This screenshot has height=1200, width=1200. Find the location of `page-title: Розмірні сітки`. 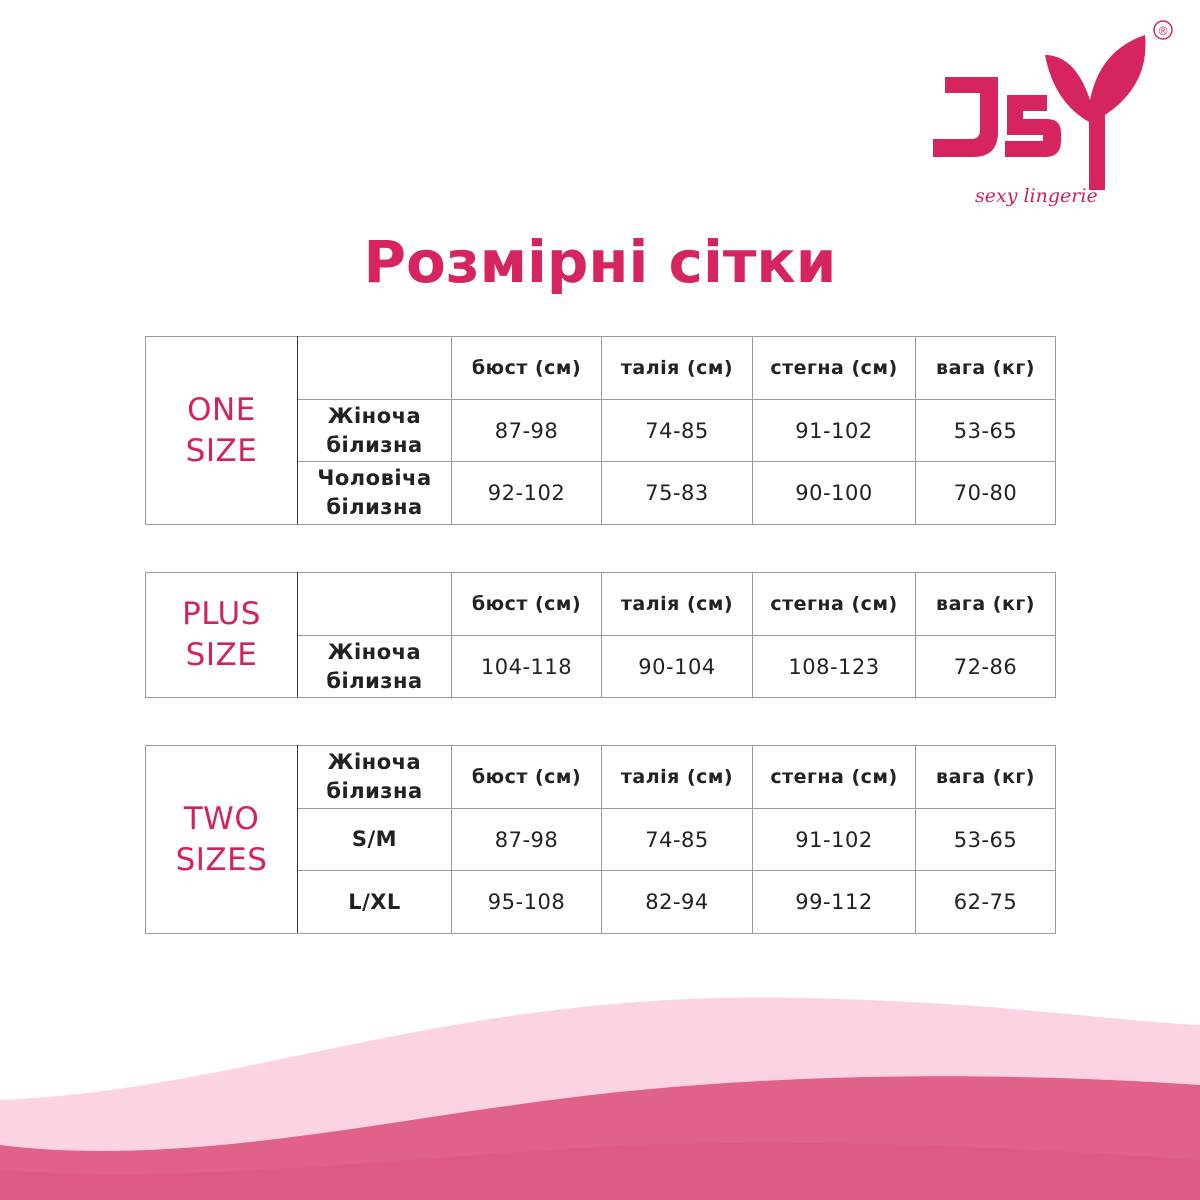

page-title: Розмірні сітки is located at coordinates (600, 262).